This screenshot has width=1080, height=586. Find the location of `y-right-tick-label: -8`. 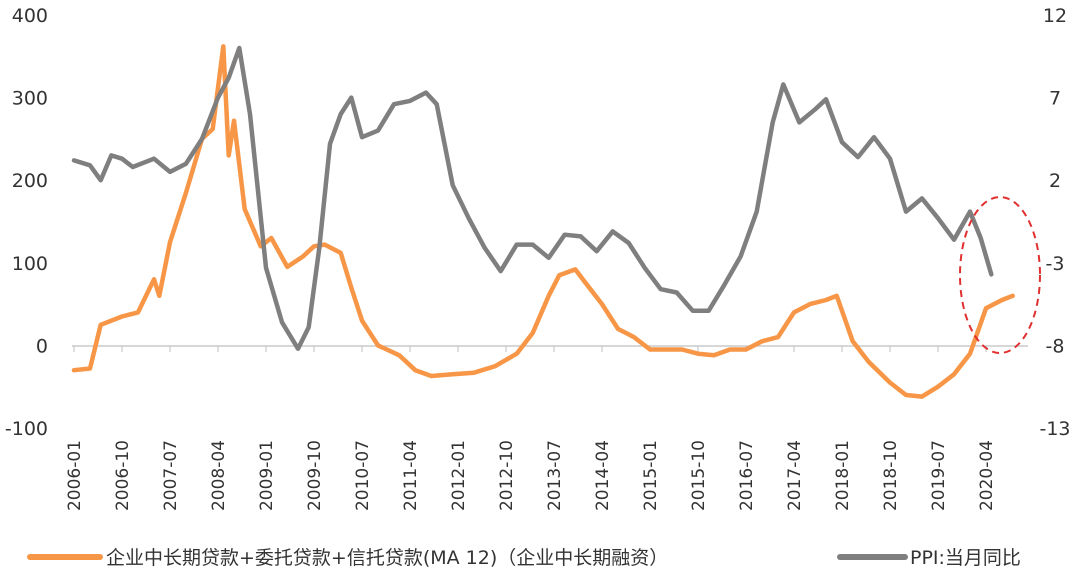

y-right-tick-label: -8 is located at coordinates (1055, 346).